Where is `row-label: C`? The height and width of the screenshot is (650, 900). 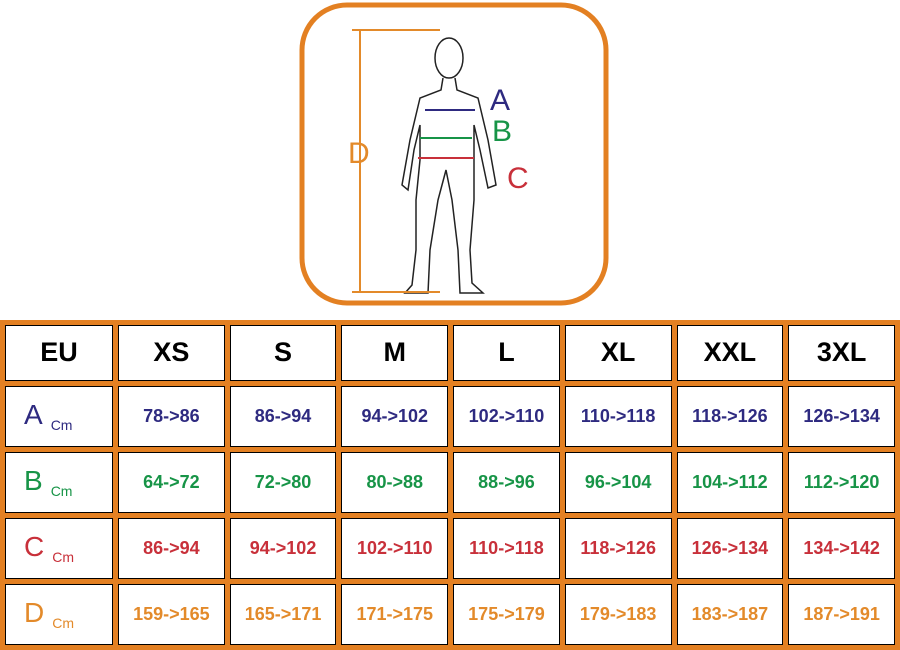
row-label: C is located at coordinates (34, 547).